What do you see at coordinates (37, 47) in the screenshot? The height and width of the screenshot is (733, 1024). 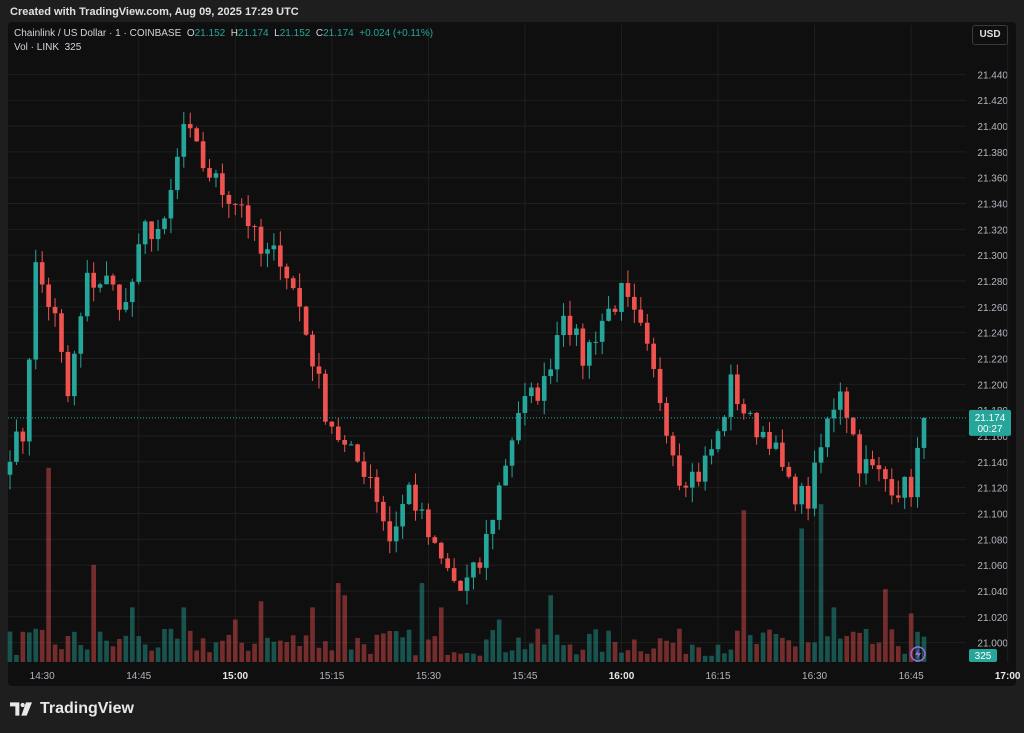 I see `volume-label: Vol · LINK` at bounding box center [37, 47].